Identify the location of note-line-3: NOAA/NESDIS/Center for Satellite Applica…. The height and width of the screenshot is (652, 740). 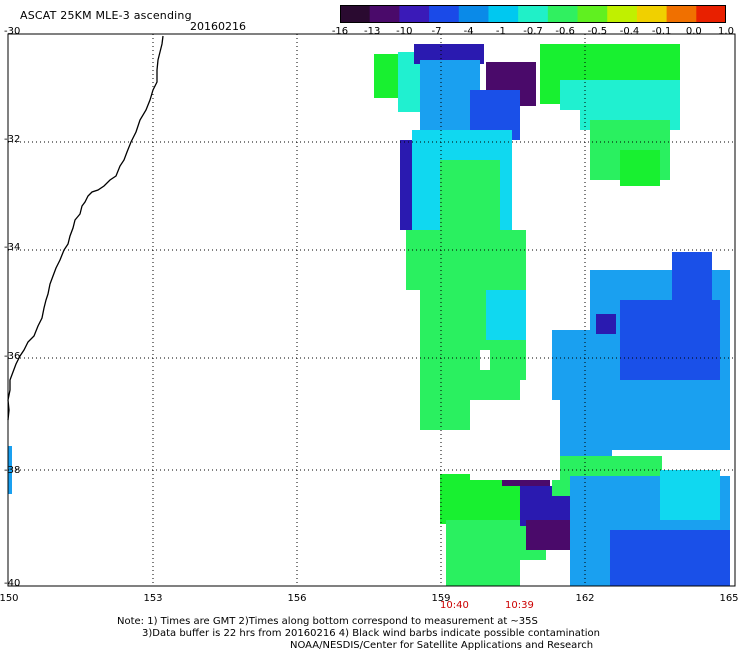
(442, 645).